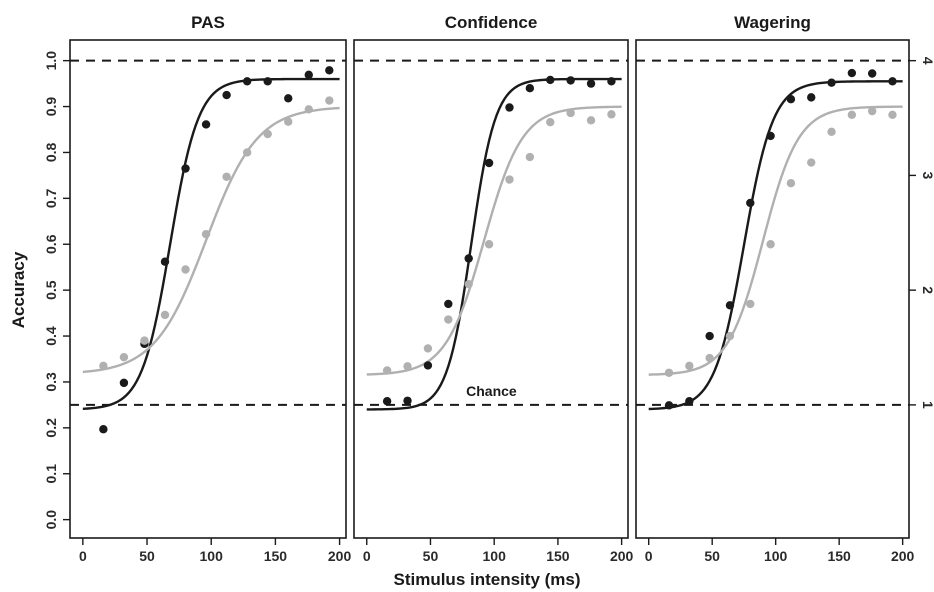  What do you see at coordinates (51, 153) in the screenshot?
I see `y-tick-label: 0.8` at bounding box center [51, 153].